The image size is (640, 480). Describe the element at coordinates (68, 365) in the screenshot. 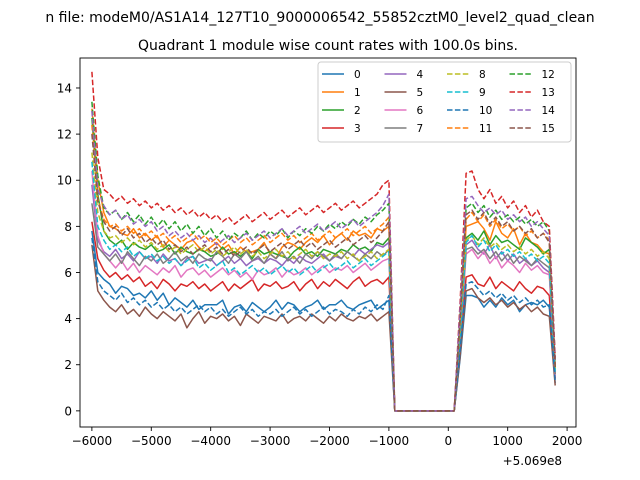

I see `y-tick-label: 2` at that location.